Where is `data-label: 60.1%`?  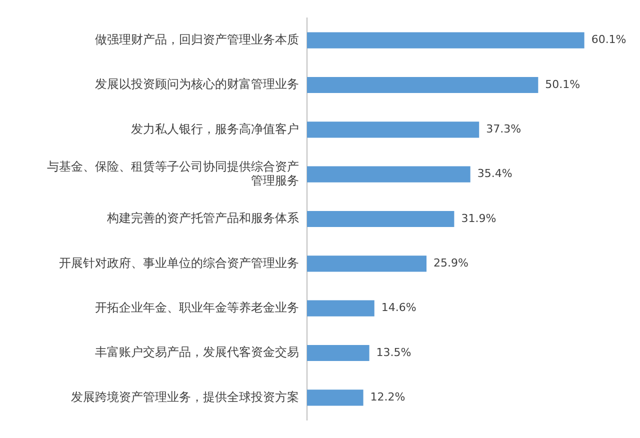
data-label: 60.1% is located at coordinates (608, 39).